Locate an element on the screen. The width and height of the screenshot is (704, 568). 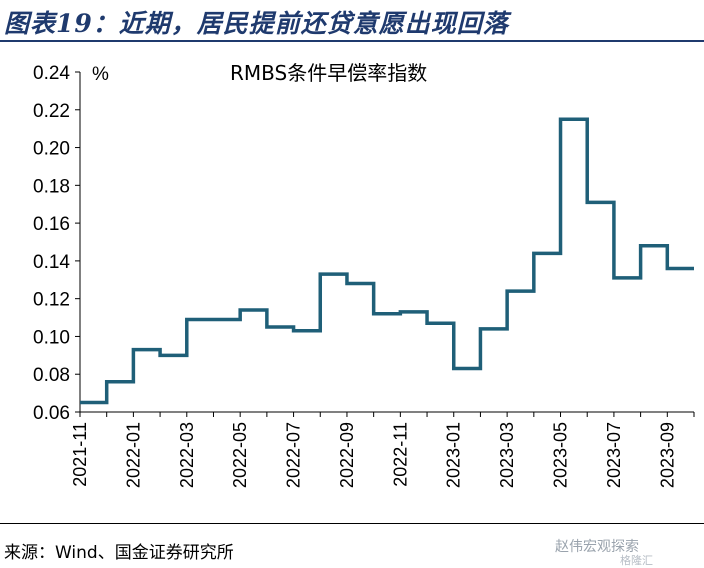
y-axis: 0.06 0.08 0.10 0.12 0.14 0.16 0.18 0.20 0.22 0.24 is located at coordinates (56, 243).